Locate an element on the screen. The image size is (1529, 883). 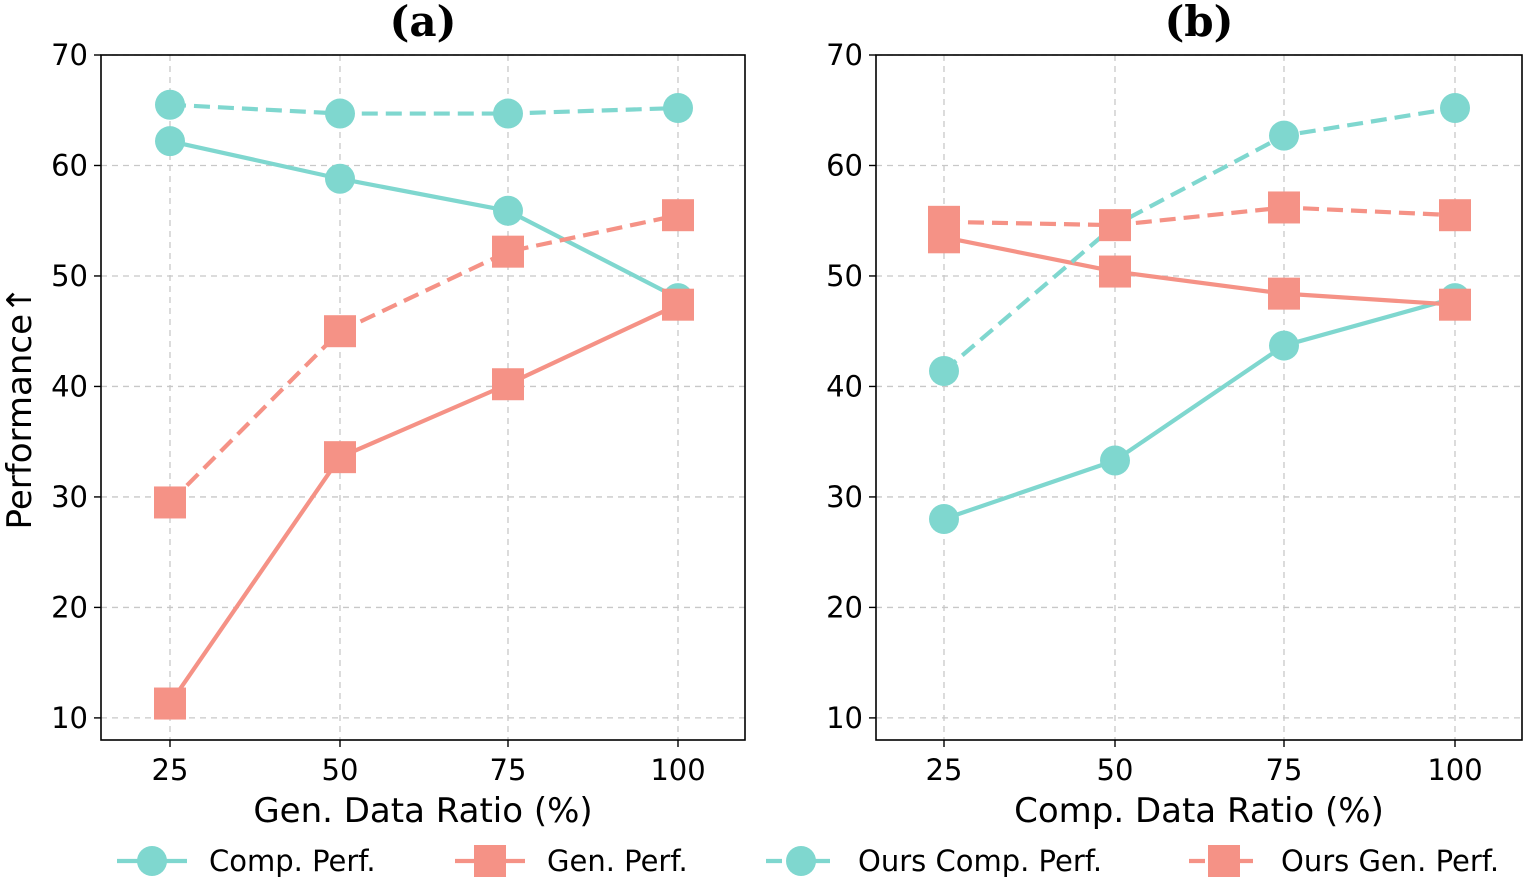
y-axis-label: Performance↑ is located at coordinates (20, 408).